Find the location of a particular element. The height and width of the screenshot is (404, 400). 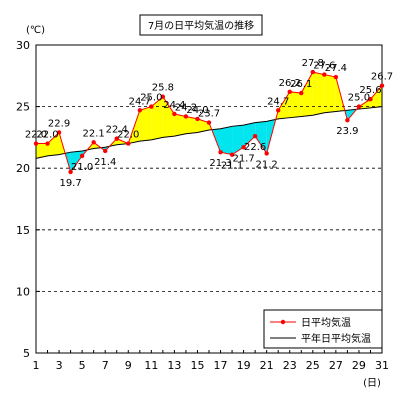

chart-title: 7月の日平均気温の推移 is located at coordinates (201, 25).